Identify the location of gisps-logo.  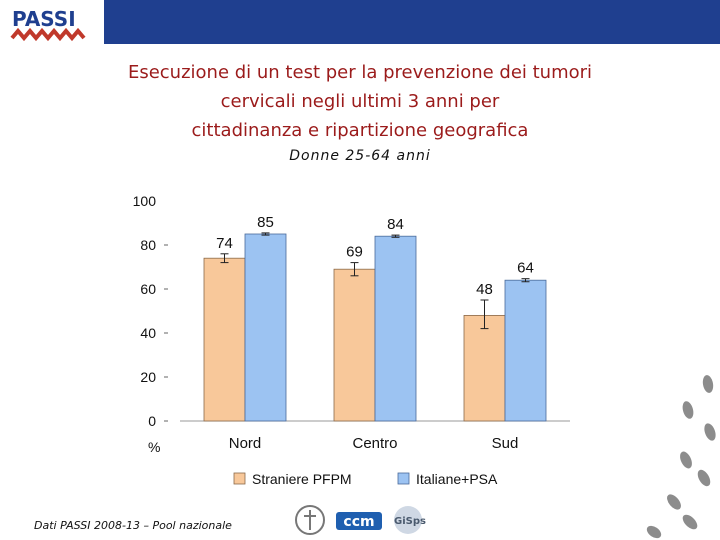
(408, 520).